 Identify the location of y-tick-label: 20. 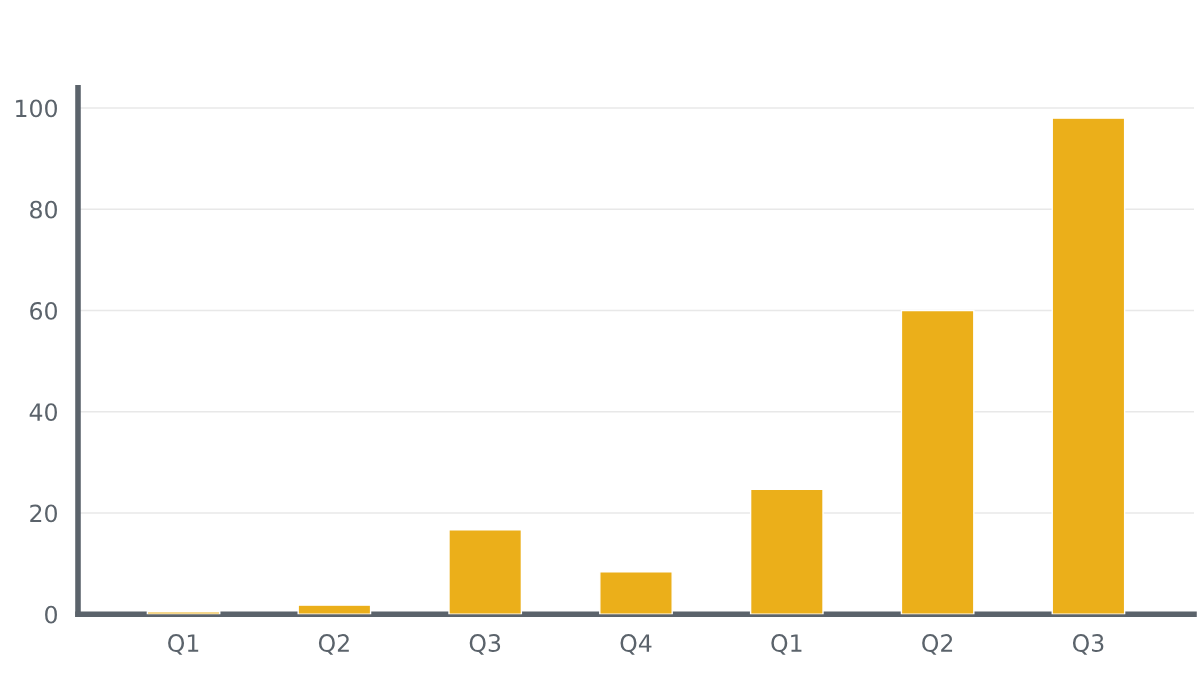
(43, 513).